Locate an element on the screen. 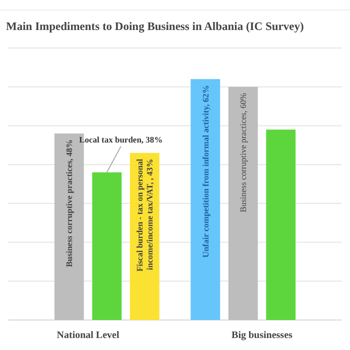 Image resolution: width=350 pixels, height=350 pixels. chart-title: Main Impediments to Doing Business in Albania (IC Survey) is located at coordinates (155, 27).